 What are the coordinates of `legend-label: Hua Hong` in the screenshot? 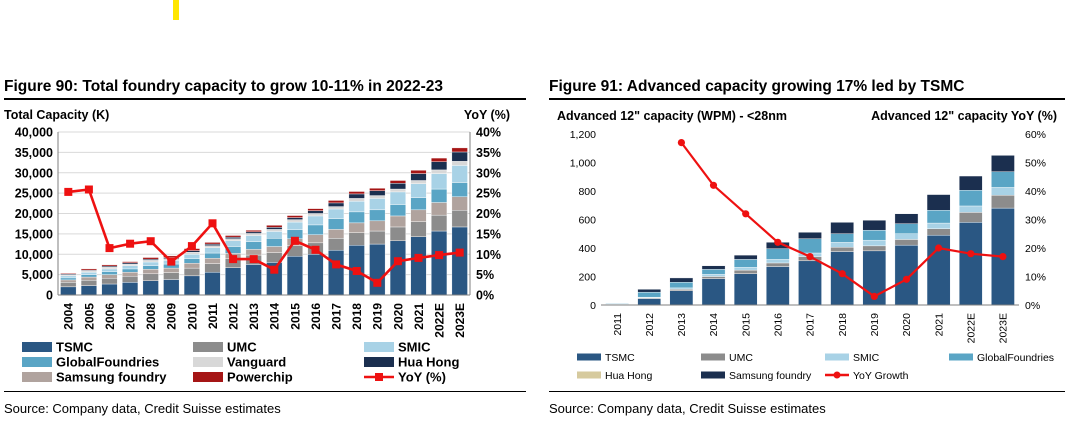 It's located at (628, 376).